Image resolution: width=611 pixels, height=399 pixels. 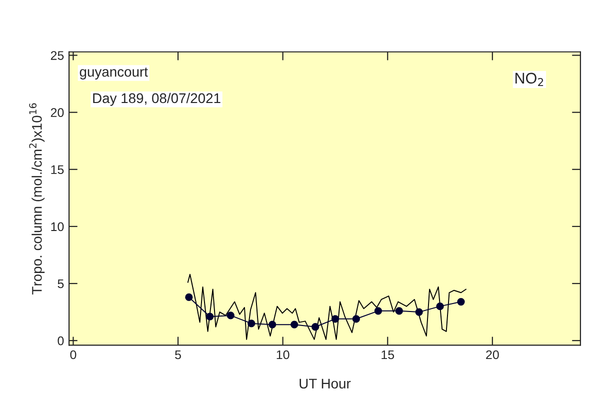 I want to click on y-tick-label: 5, so click(x=61, y=283).